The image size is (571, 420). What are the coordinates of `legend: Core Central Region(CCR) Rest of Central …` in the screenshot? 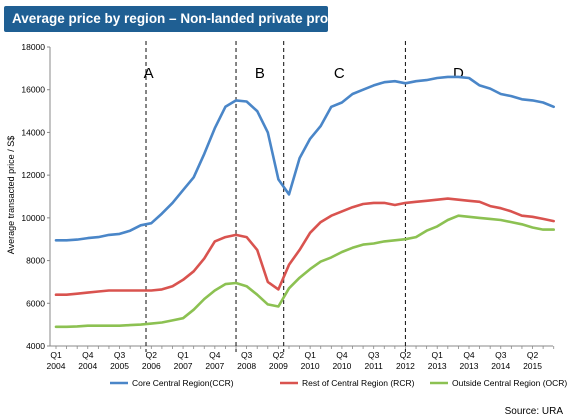 It's located at (338, 383).